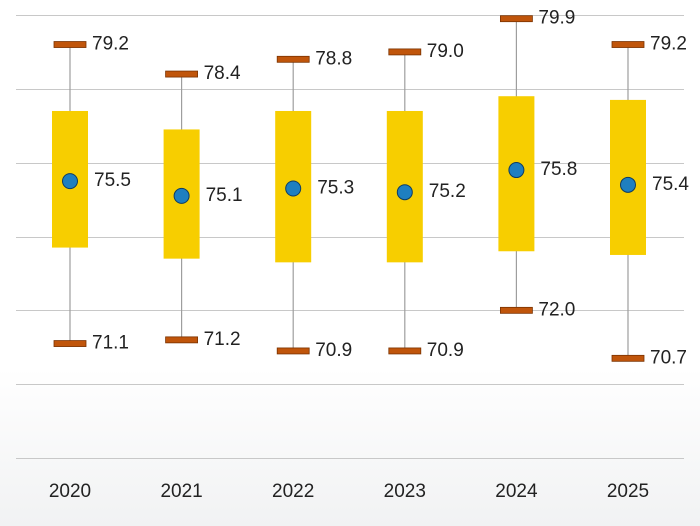 The image size is (700, 526). What do you see at coordinates (293, 491) in the screenshot?
I see `x-tick-label: 2022` at bounding box center [293, 491].